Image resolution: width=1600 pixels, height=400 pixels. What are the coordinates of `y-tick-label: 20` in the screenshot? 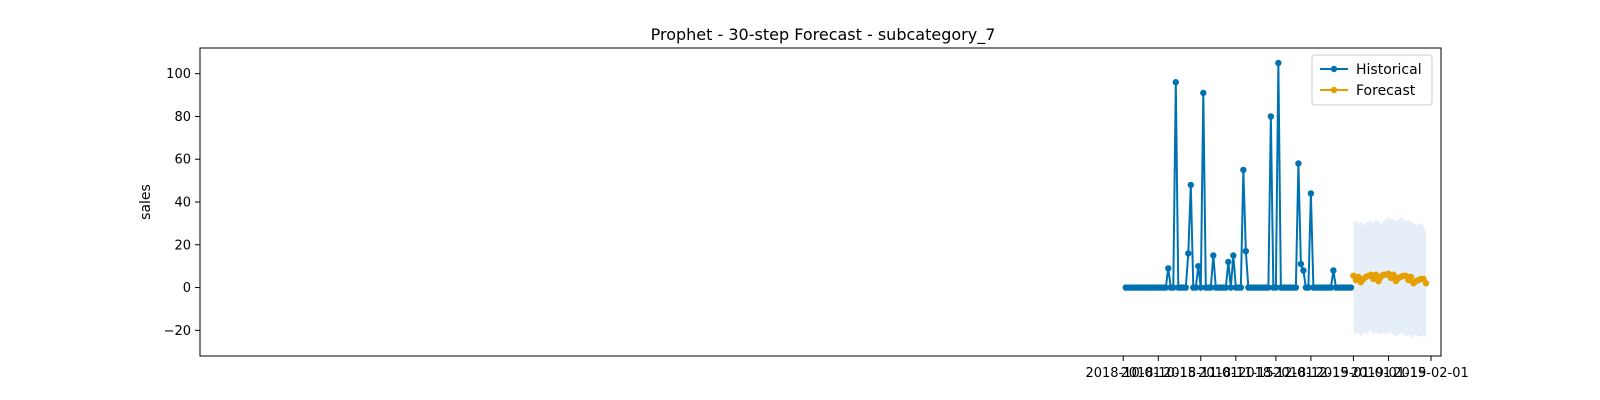 It's located at (182, 245).